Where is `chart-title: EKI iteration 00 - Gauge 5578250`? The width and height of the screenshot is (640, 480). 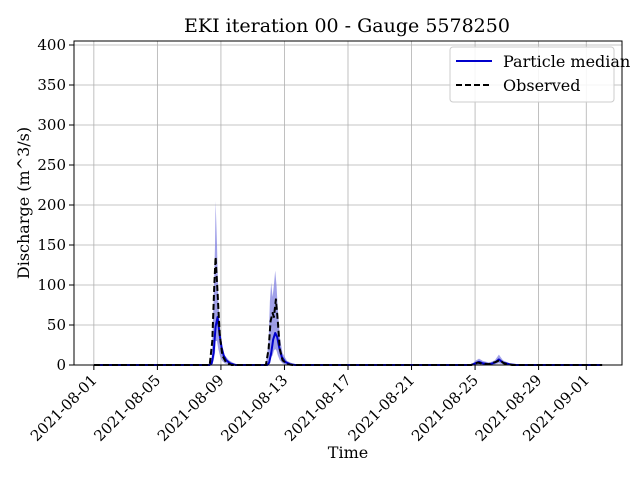
chart-title: EKI iteration 00 - Gauge 5578250 is located at coordinates (347, 26).